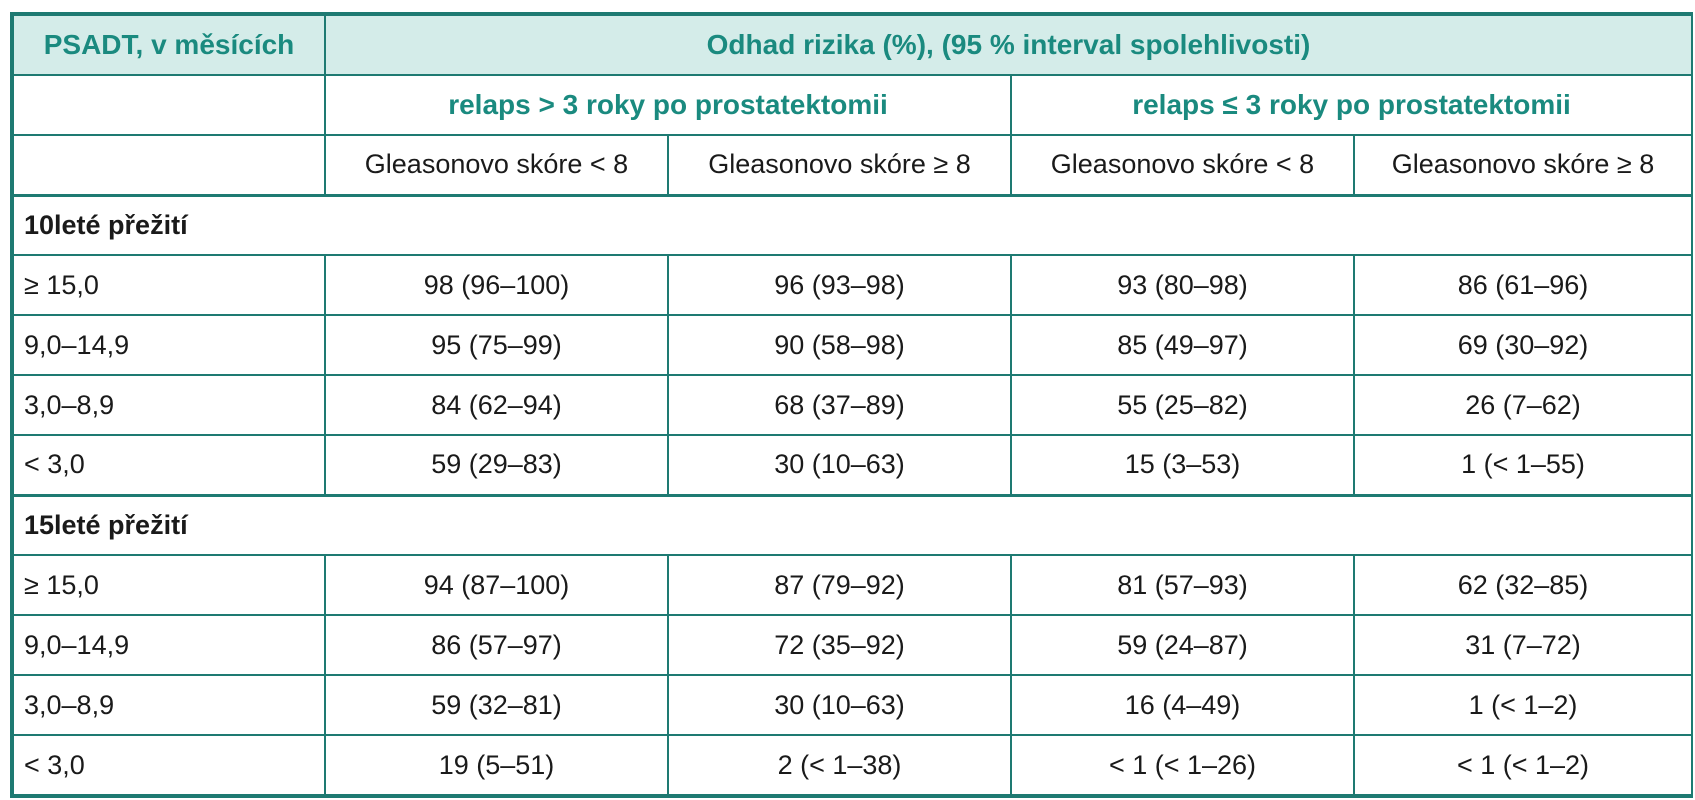  I want to click on table-cell: 85 (49–97), so click(1182, 345).